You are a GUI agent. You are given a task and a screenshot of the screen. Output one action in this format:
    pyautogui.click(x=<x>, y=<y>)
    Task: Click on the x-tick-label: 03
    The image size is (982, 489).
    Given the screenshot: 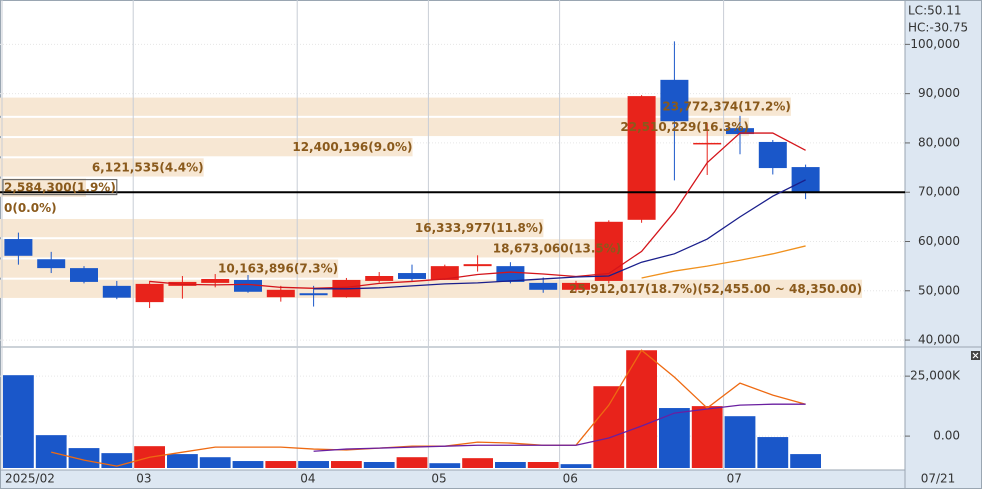 What is the action you would take?
    pyautogui.click(x=143, y=479)
    